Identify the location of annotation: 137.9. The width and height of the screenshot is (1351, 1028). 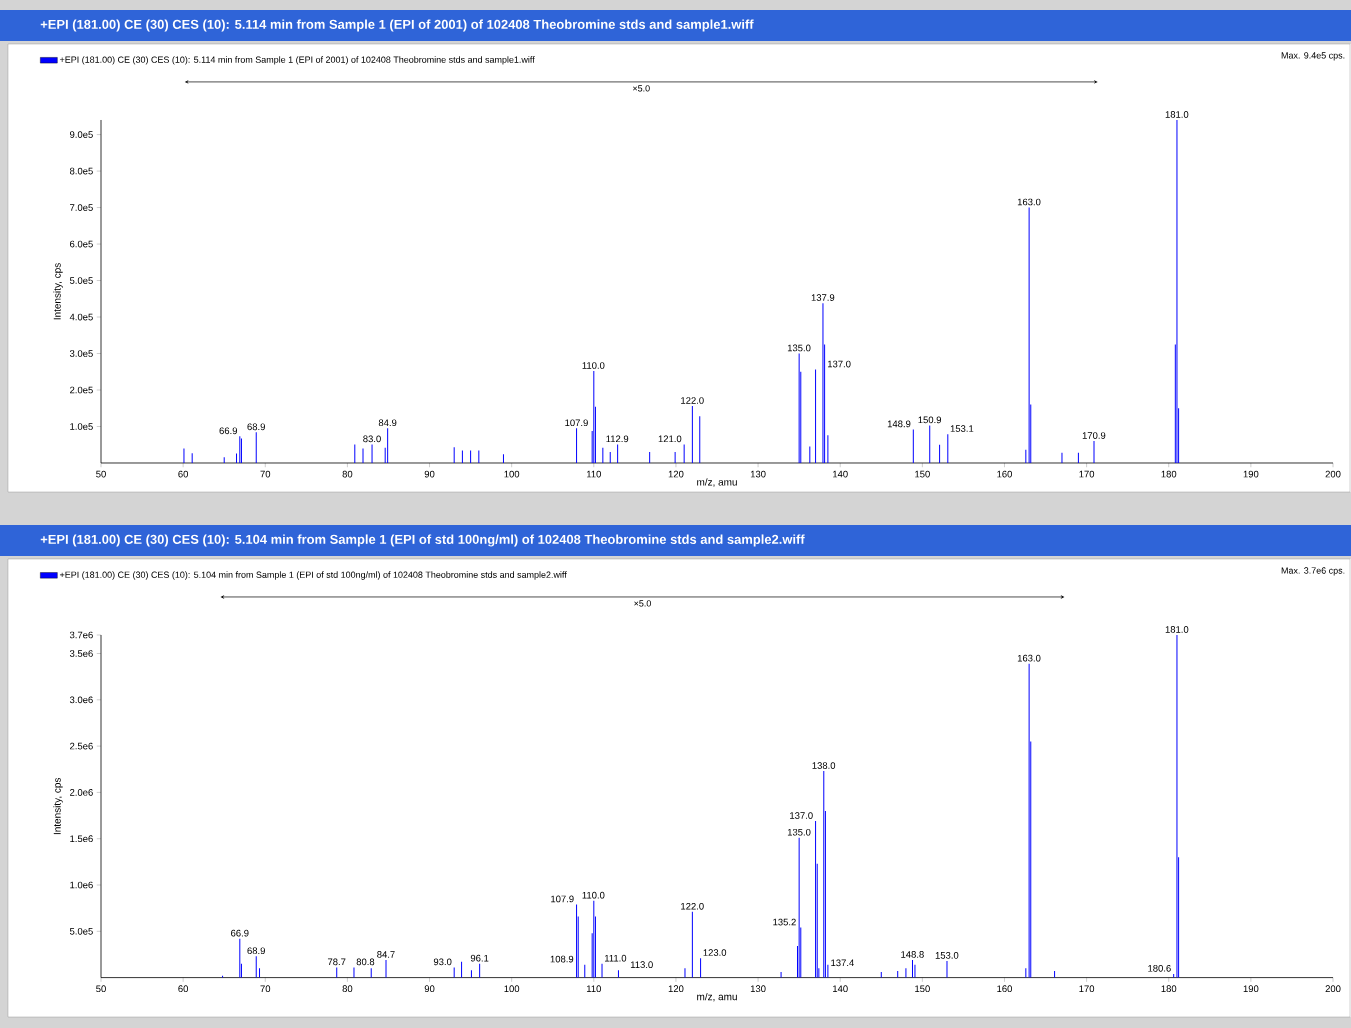
(823, 297).